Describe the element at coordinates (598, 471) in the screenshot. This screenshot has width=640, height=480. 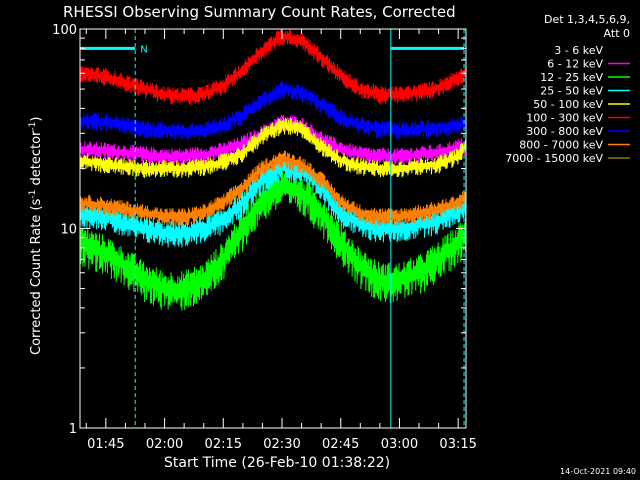
I see `footer-timestamp: 14-Oct-2021 09:40` at that location.